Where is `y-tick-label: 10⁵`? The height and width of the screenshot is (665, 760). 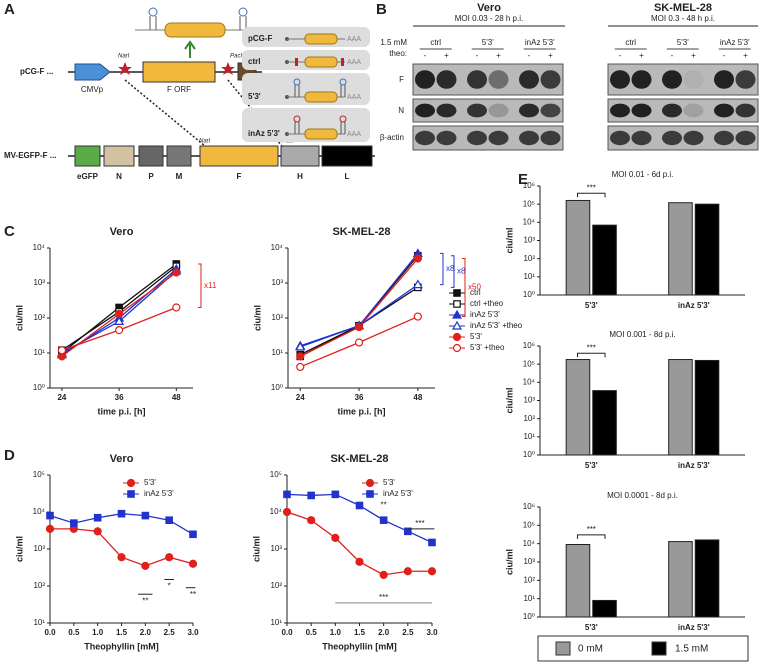 y-tick-label: 10⁵ is located at coordinates (39, 474).